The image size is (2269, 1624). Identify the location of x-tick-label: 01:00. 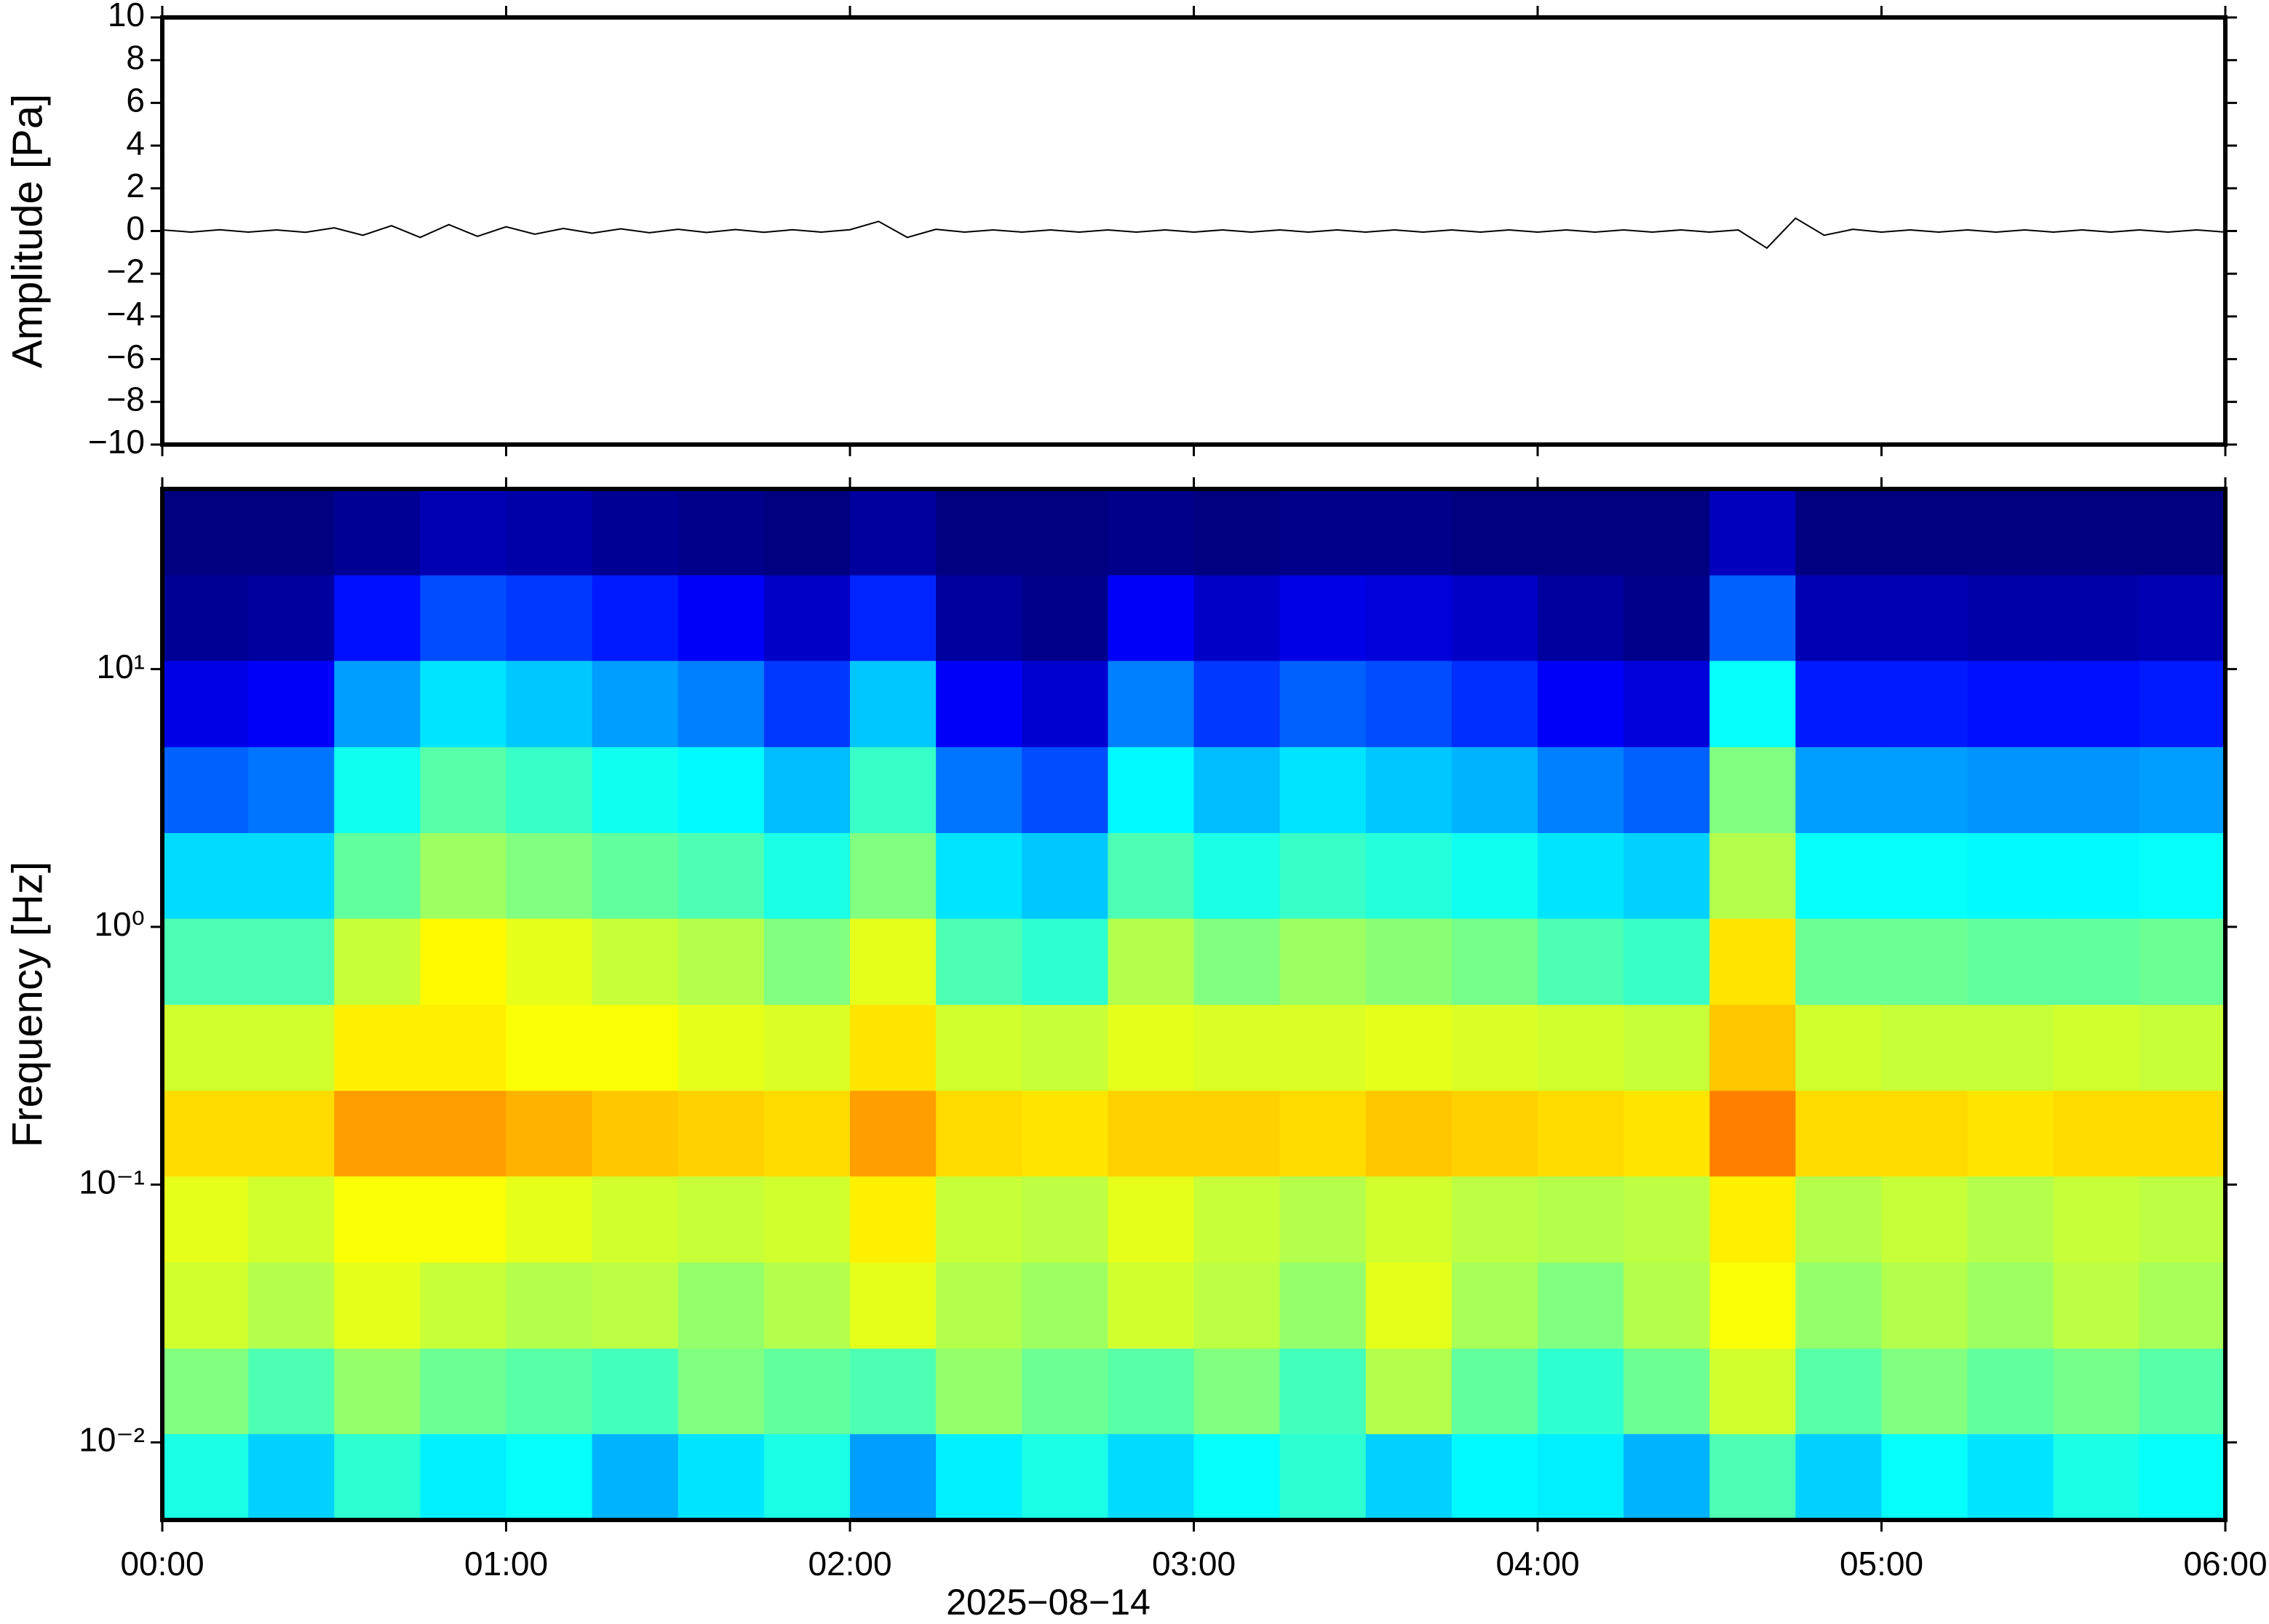
(506, 1564).